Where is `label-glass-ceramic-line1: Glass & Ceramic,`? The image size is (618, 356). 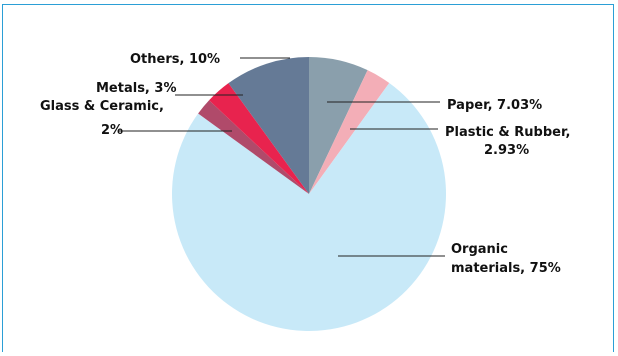 label-glass-ceramic-line1: Glass & Ceramic, is located at coordinates (102, 106).